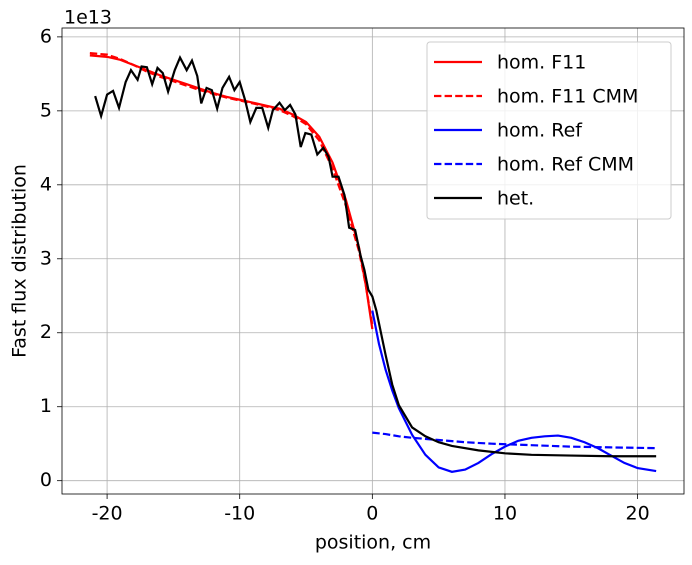 The height and width of the screenshot is (565, 692). Describe the element at coordinates (46, 36) in the screenshot. I see `y-tick-label: 6` at that location.